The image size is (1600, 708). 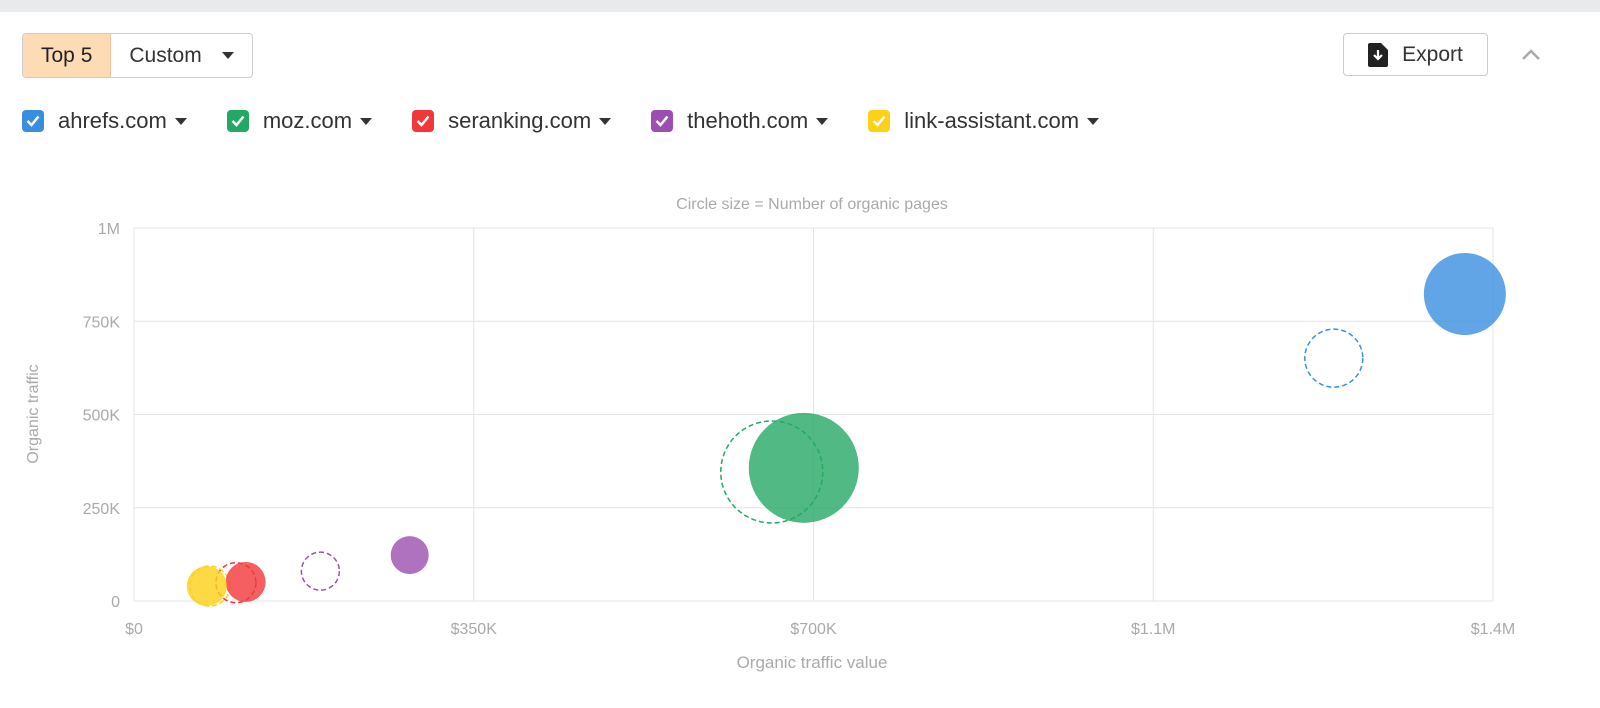 I want to click on view-selector: Top 5 Custom, so click(x=137, y=55).